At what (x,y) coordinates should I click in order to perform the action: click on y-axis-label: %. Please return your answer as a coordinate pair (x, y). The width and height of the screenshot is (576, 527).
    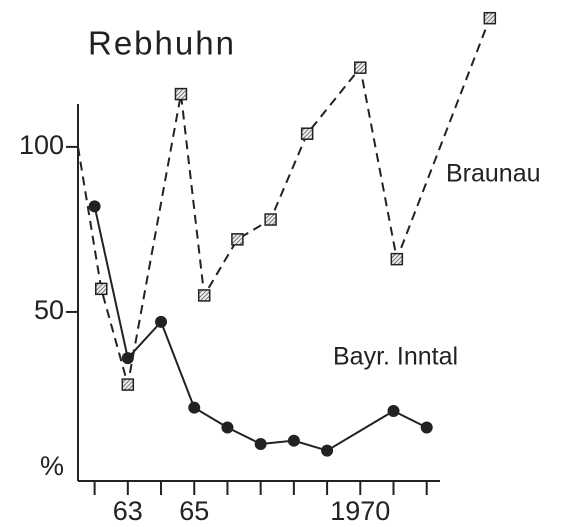
    Looking at the image, I should click on (52, 466).